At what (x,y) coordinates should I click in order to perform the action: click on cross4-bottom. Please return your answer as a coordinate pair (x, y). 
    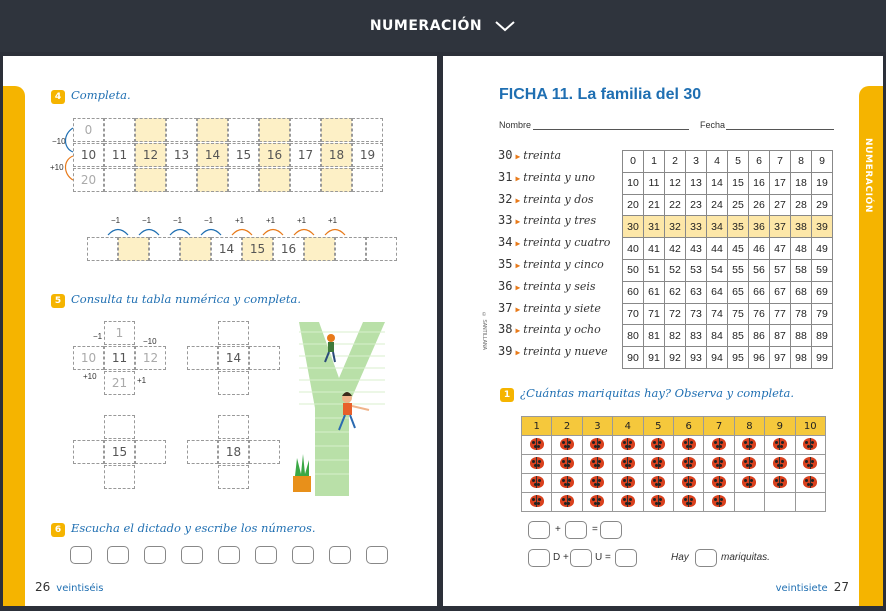
    Looking at the image, I should click on (233, 477).